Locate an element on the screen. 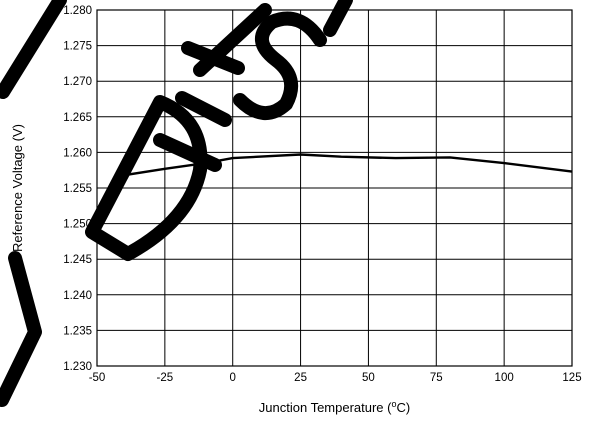 Image resolution: width=595 pixels, height=421 pixels. y-tick-label: 1.255 is located at coordinates (77, 189).